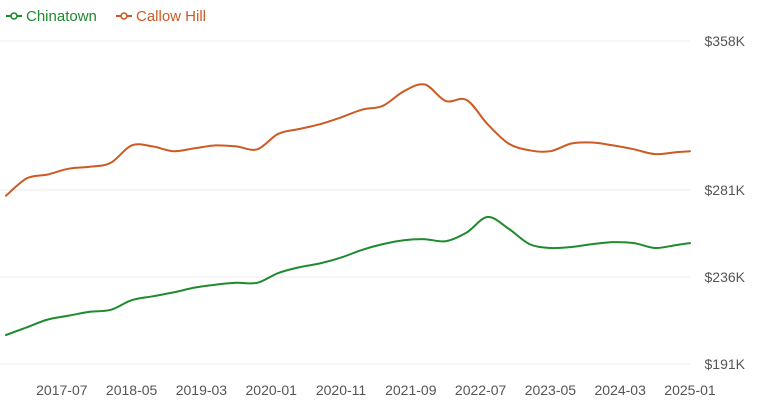 The height and width of the screenshot is (410, 758). I want to click on x-tick-label: 2024-03, so click(621, 390).